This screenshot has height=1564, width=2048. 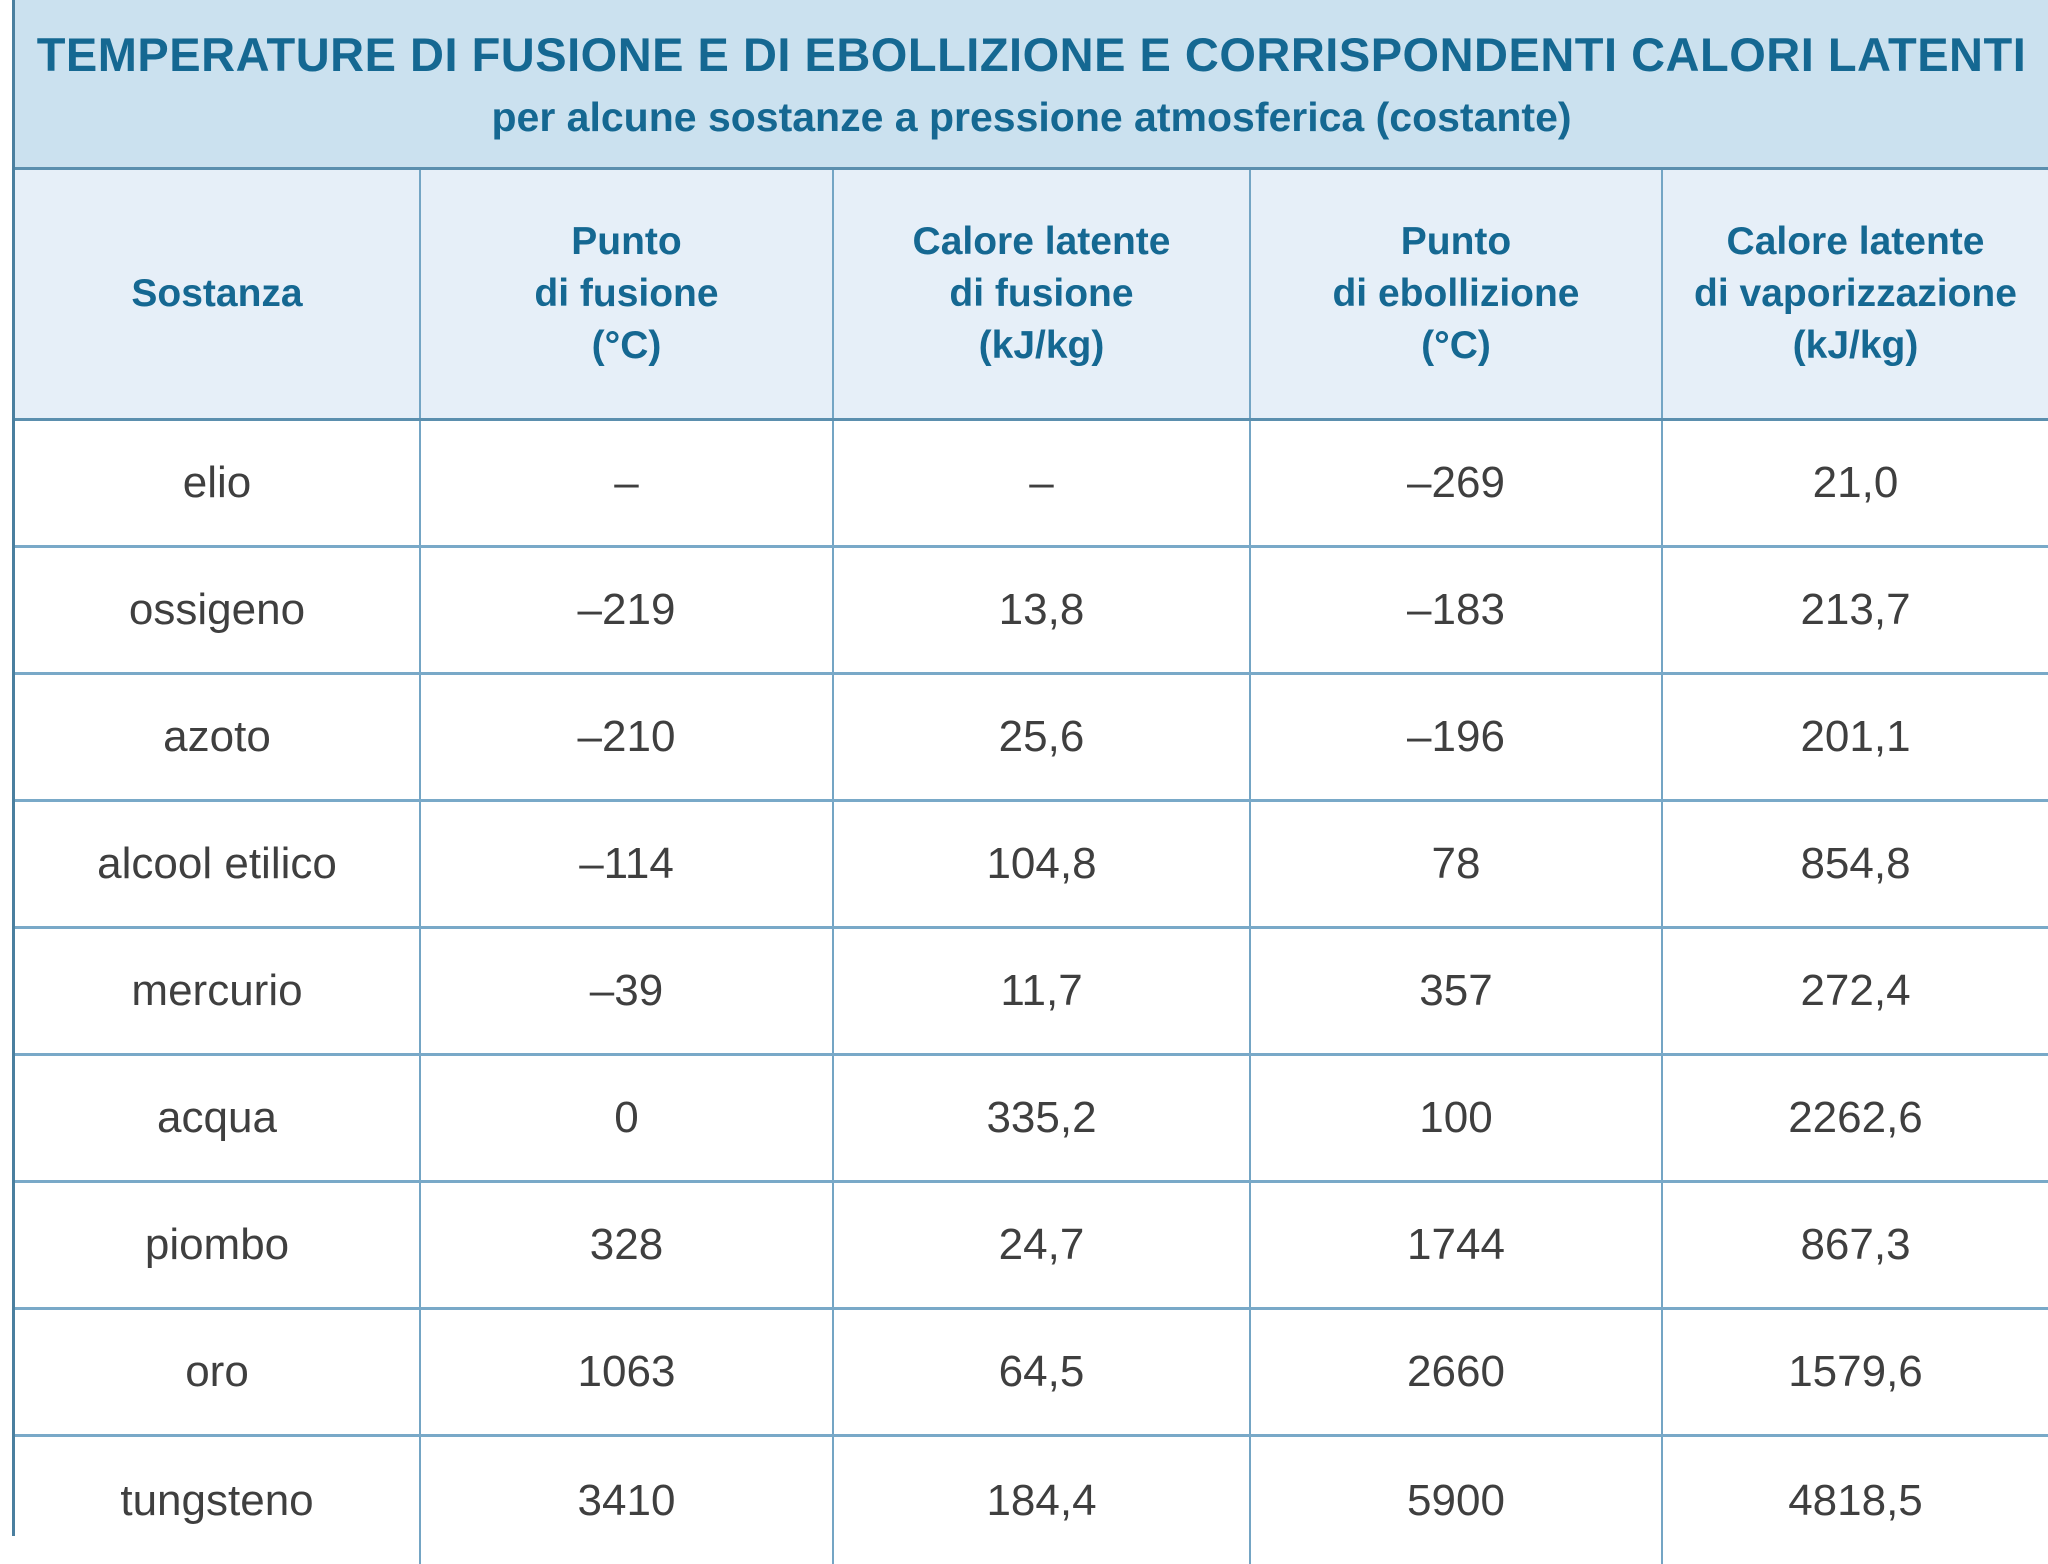 I want to click on table-row-alcool-etilico: alcool etilico –114 104,8 78 854,8, so click(x=1031, y=865).